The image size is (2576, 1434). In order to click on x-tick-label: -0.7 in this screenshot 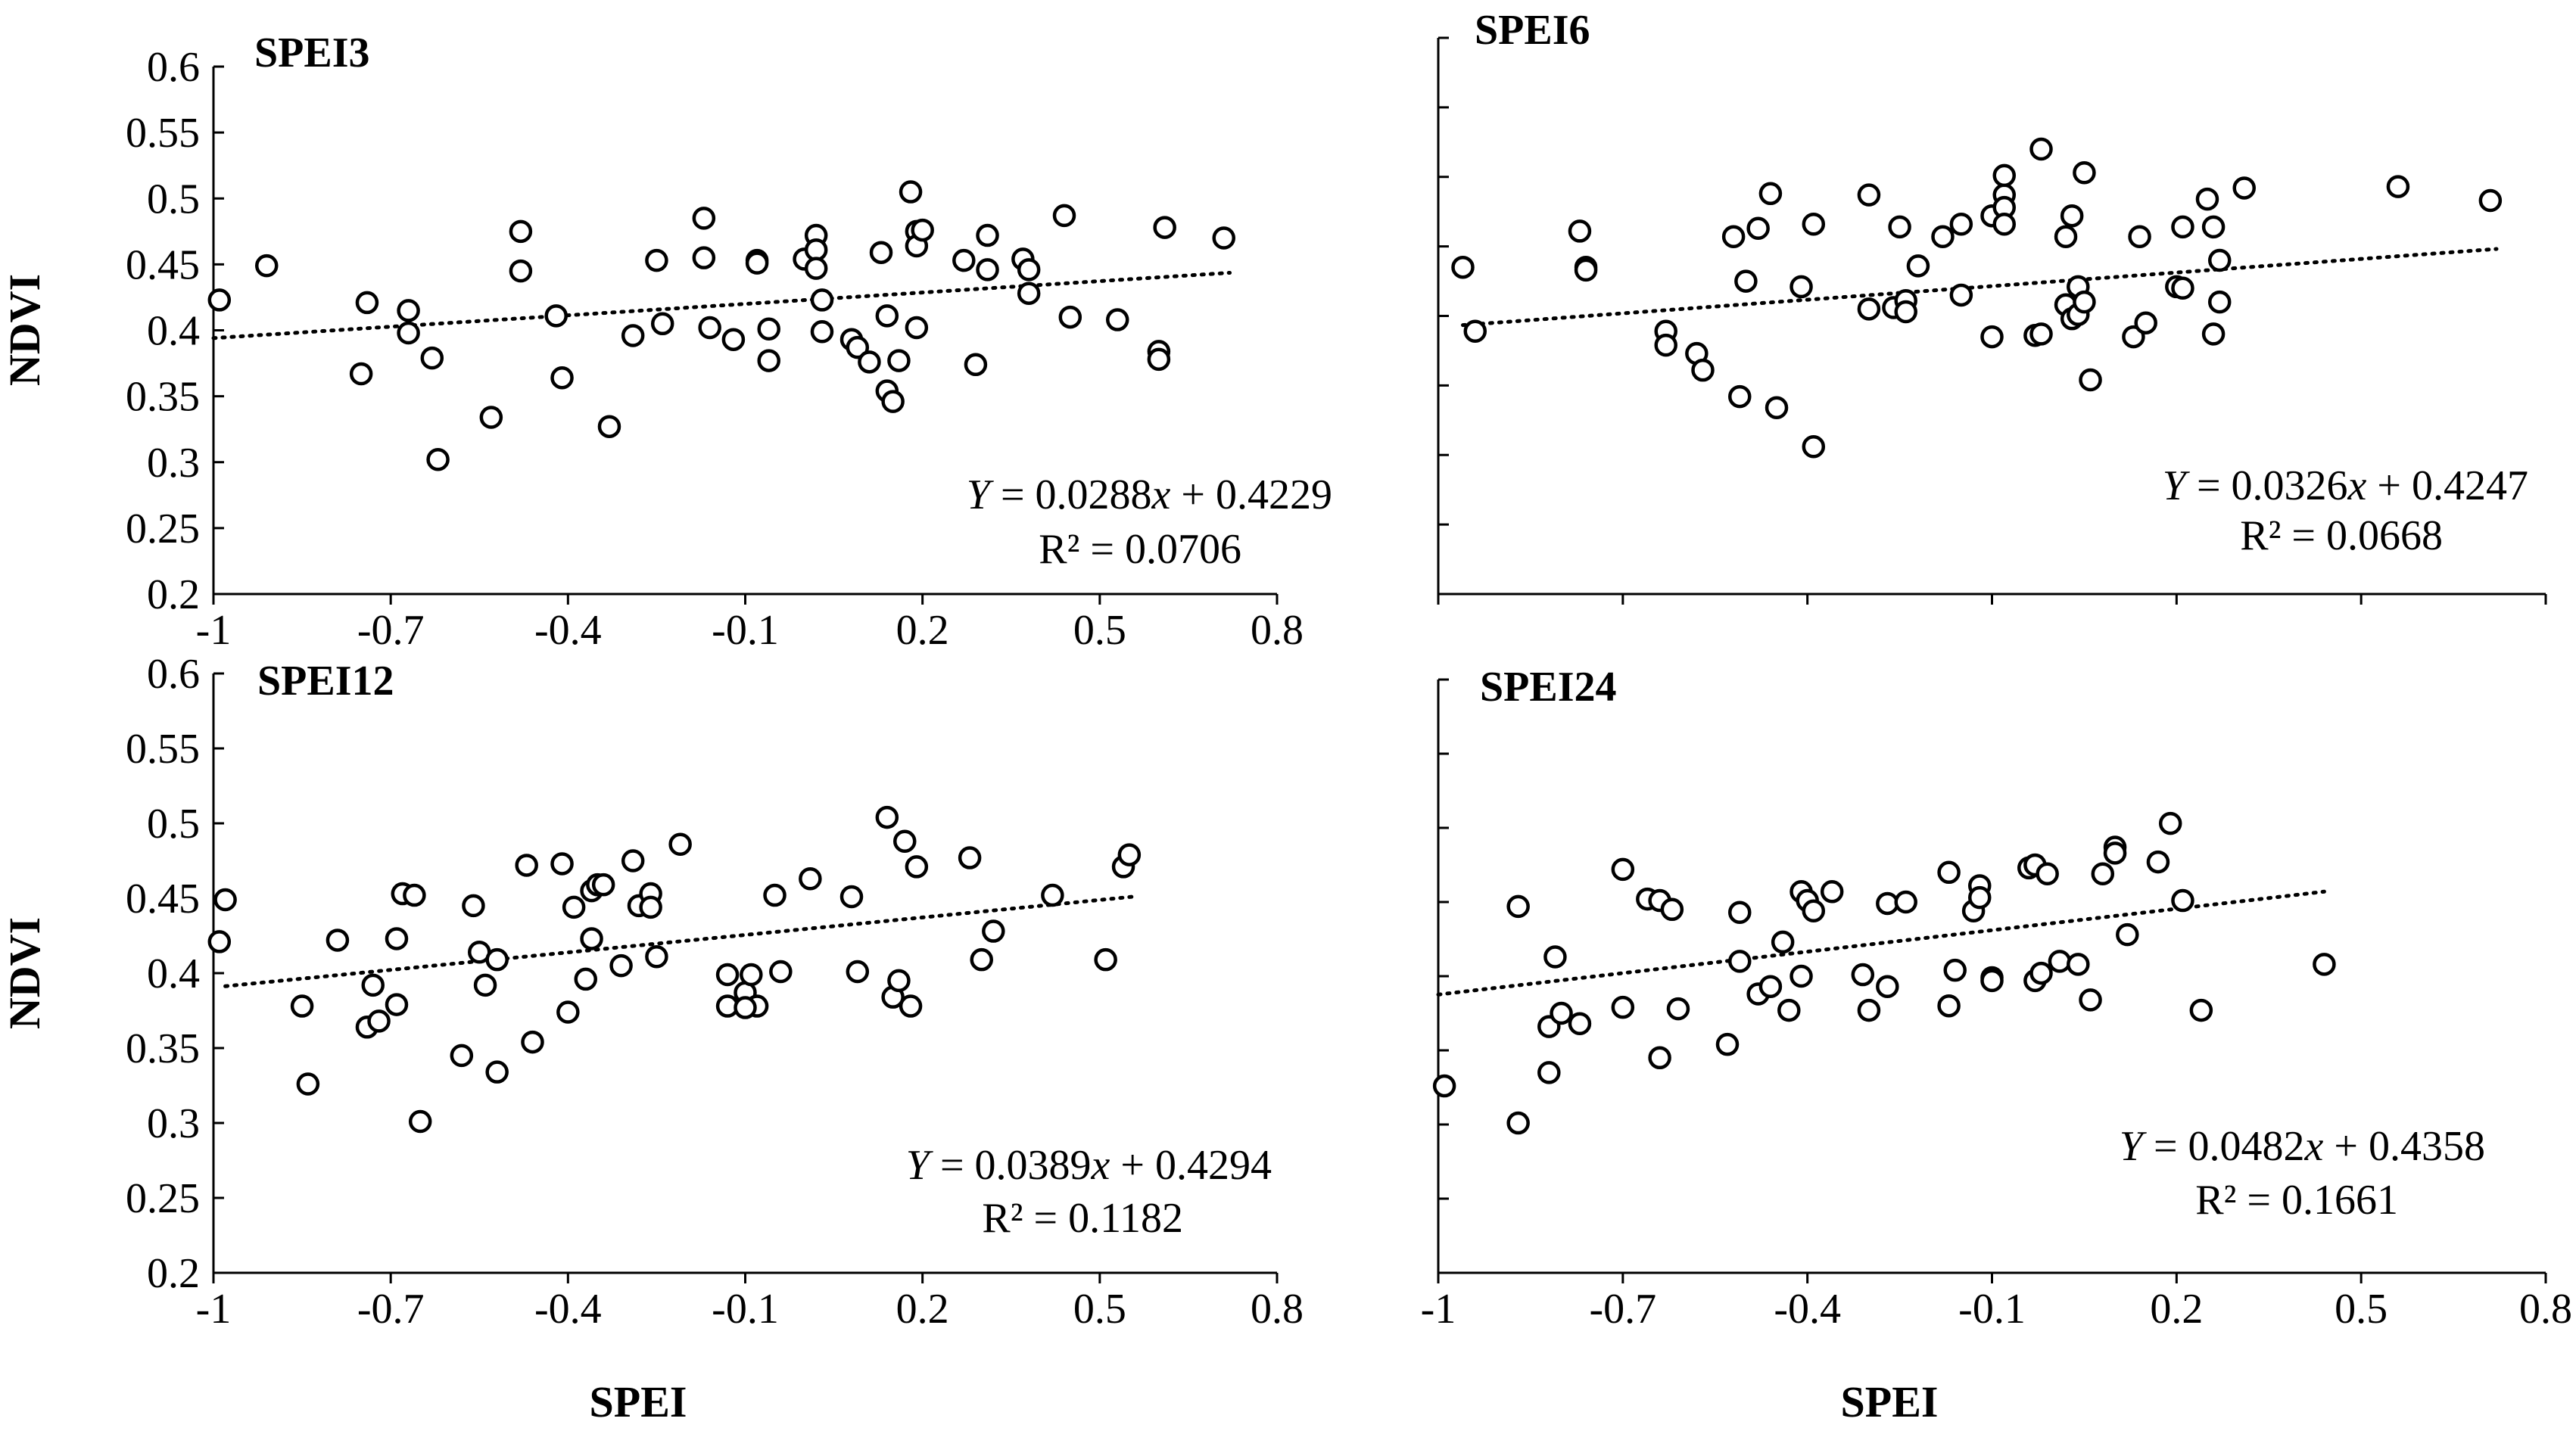, I will do `click(391, 1309)`.